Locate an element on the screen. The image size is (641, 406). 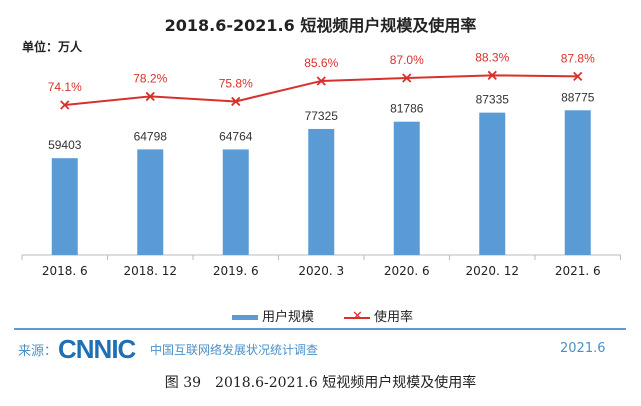
legend-label-users: 用户规模 is located at coordinates (288, 317).